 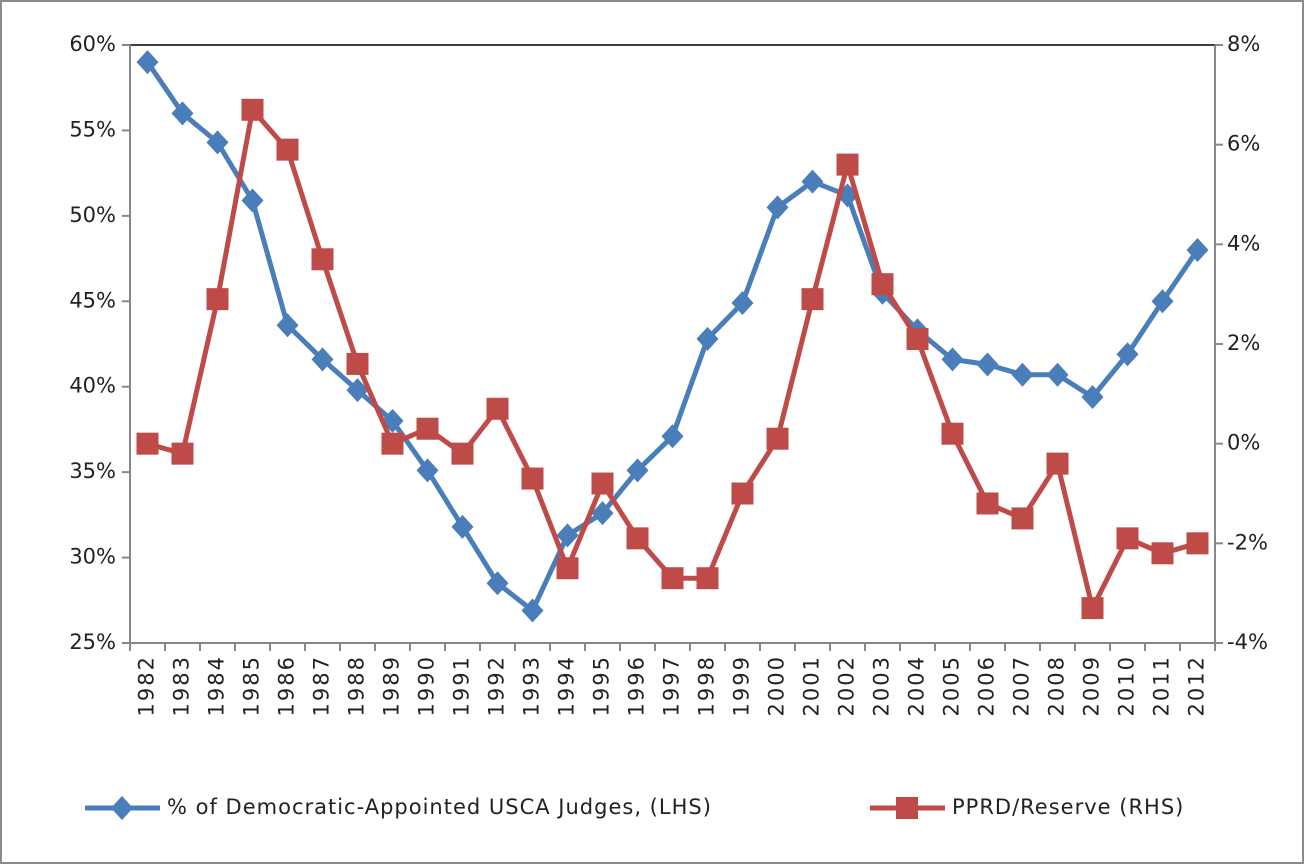 What do you see at coordinates (147, 685) in the screenshot?
I see `x-tick-label: 1982` at bounding box center [147, 685].